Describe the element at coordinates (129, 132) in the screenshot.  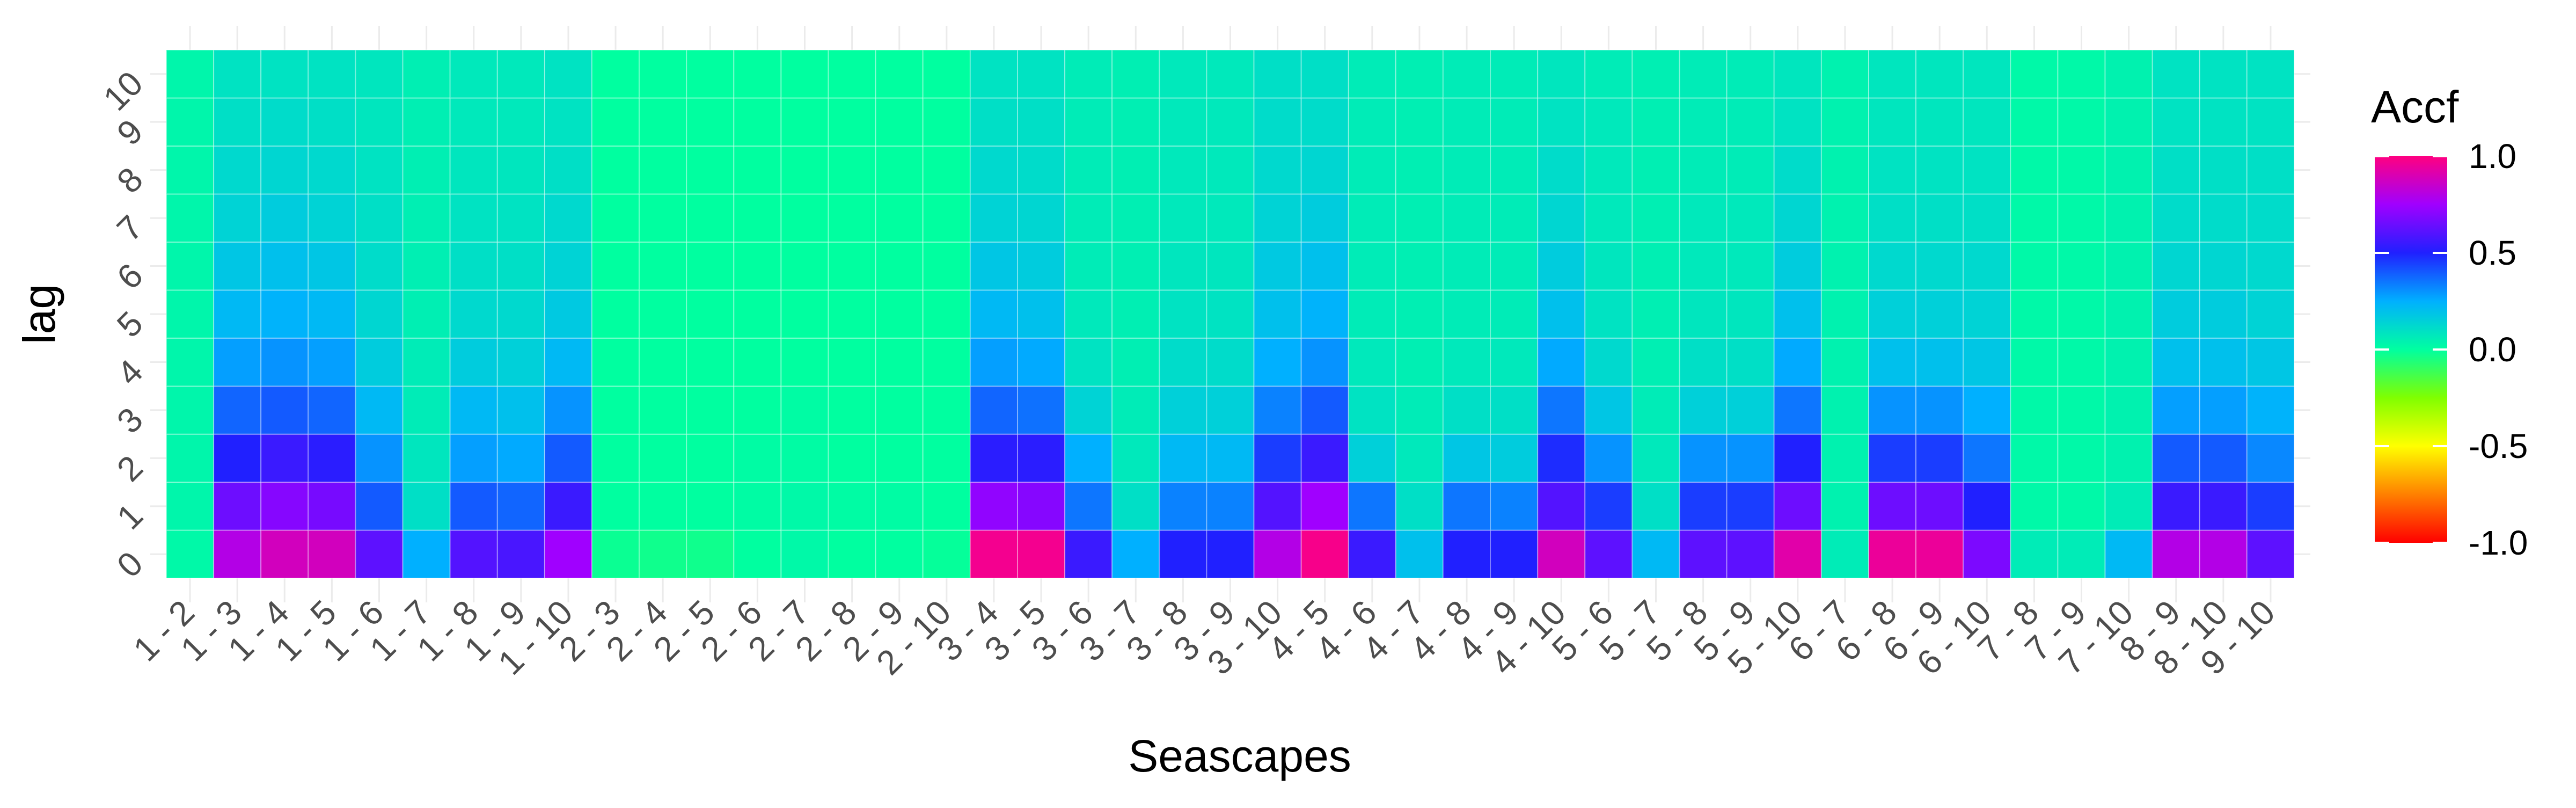
I see `y-tick-label: 9` at that location.